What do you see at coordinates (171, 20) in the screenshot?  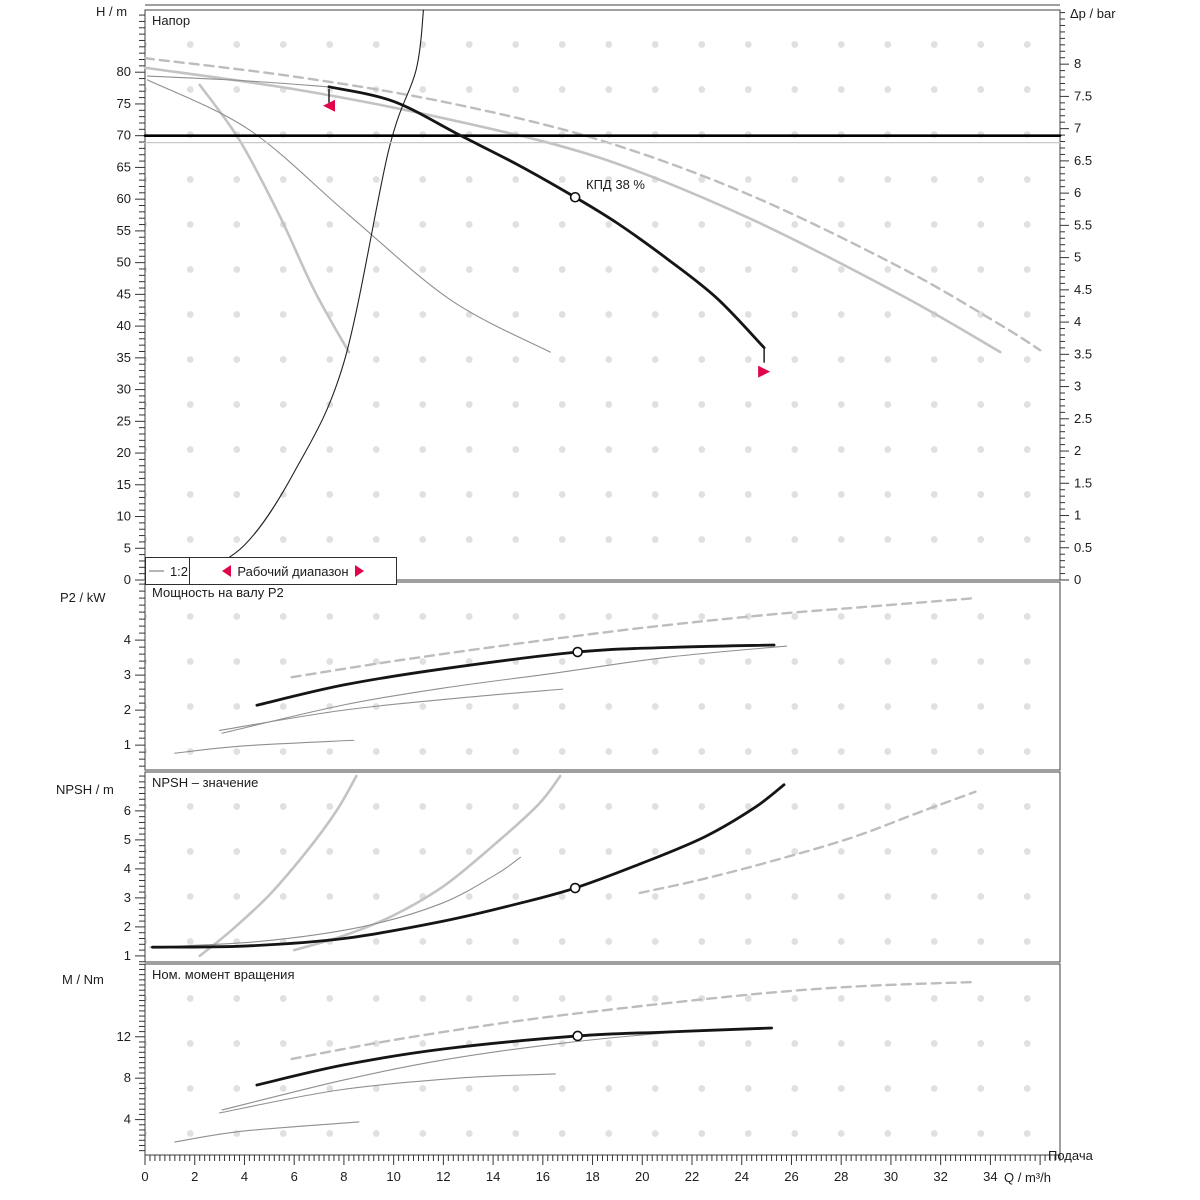 I see `chart-title-head: Напор` at bounding box center [171, 20].